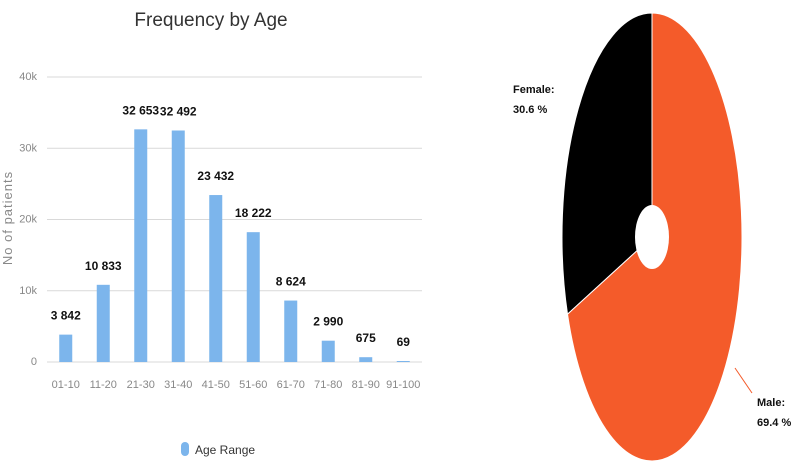  What do you see at coordinates (178, 385) in the screenshot?
I see `x-tick-label: 31-40` at bounding box center [178, 385].